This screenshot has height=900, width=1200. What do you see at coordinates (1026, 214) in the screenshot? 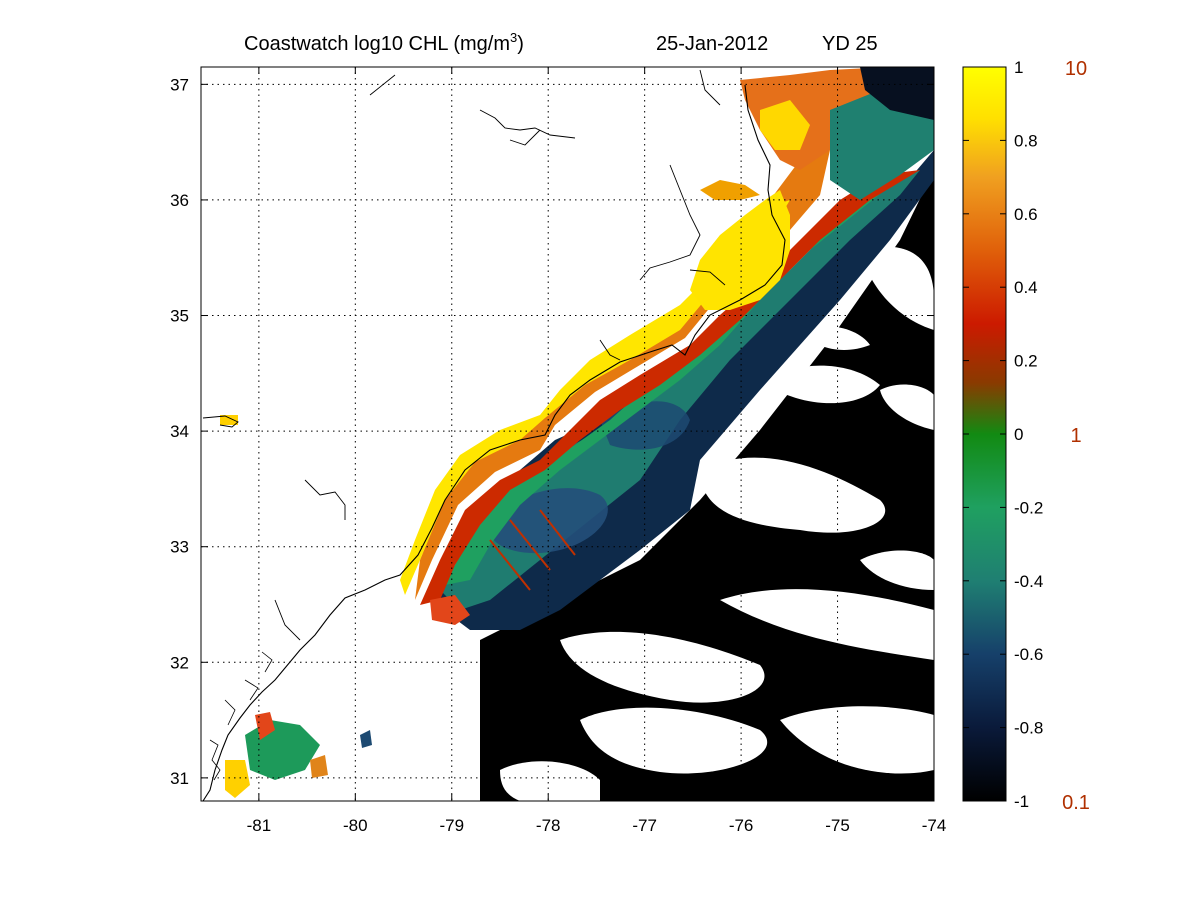
I see `colorbar-tick-label: 0.6` at bounding box center [1026, 214].